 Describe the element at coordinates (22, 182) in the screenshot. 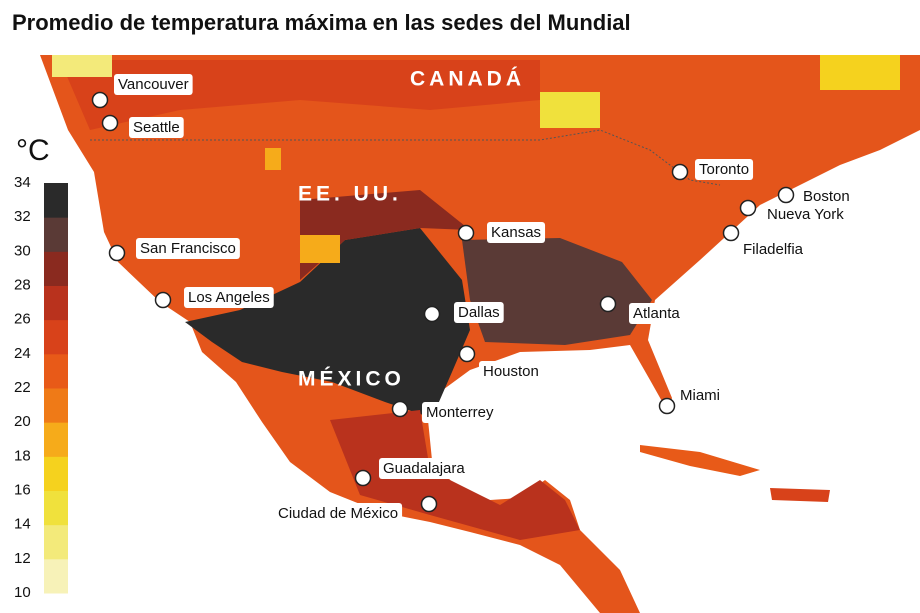

I see `legend-tick-label: 34` at that location.